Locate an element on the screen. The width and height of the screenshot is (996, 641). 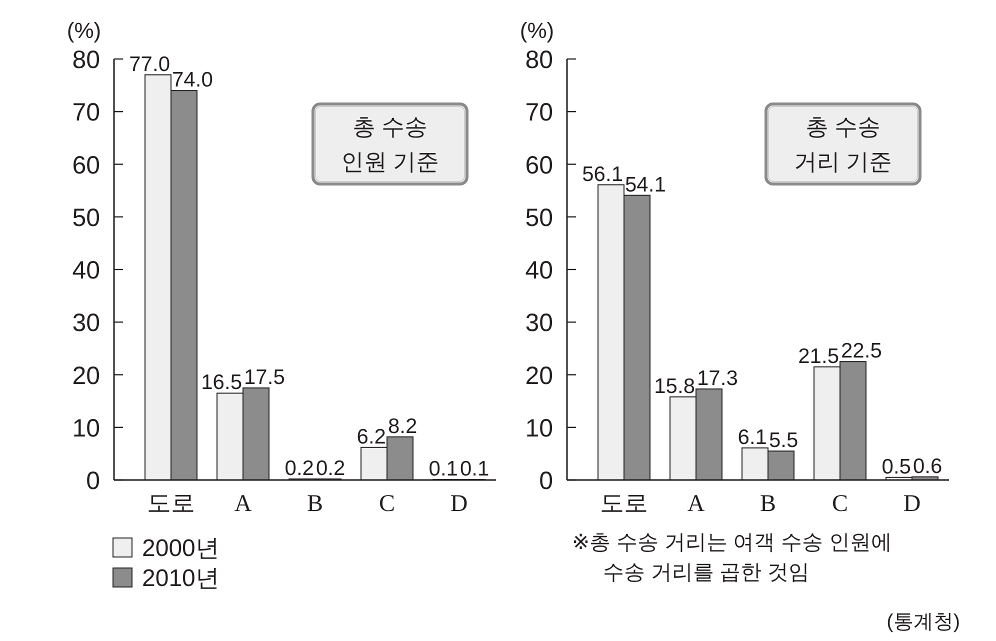
data-label: 0.5 is located at coordinates (896, 466).